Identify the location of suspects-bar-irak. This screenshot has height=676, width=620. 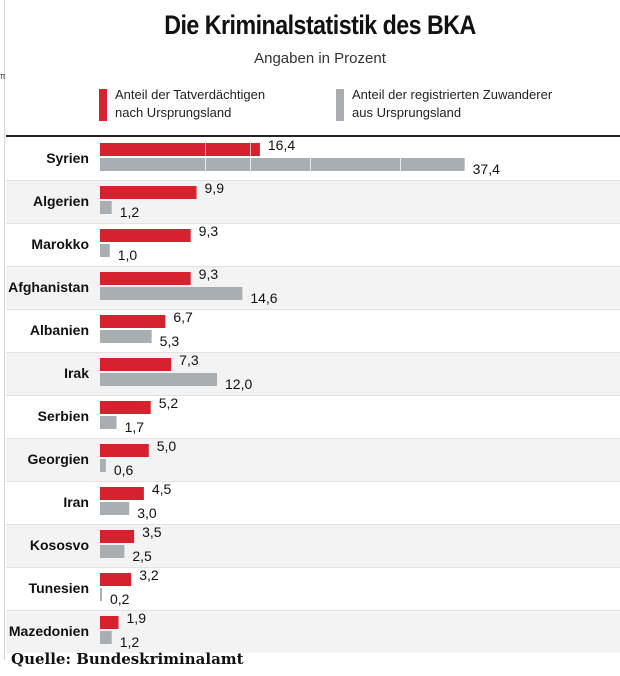
(136, 364).